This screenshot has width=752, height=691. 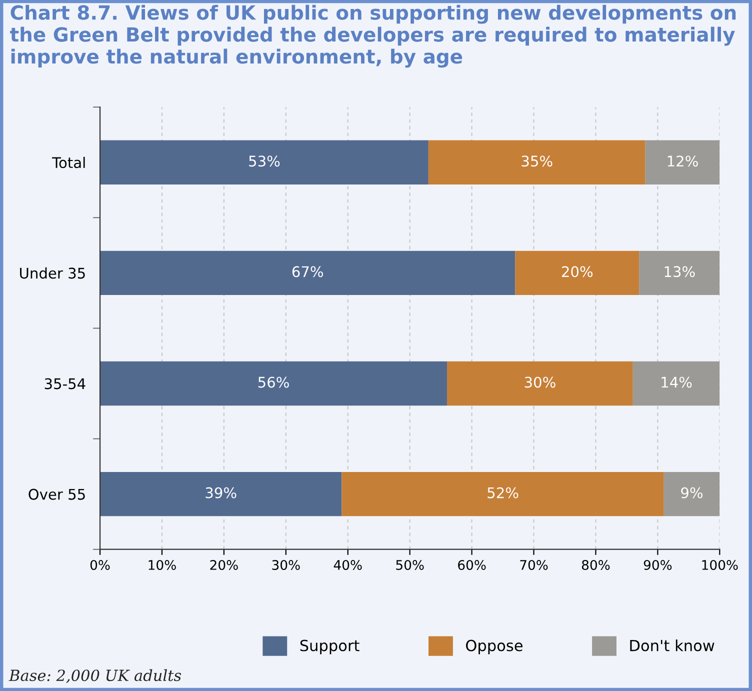 I want to click on data-label: 30%, so click(x=540, y=382).